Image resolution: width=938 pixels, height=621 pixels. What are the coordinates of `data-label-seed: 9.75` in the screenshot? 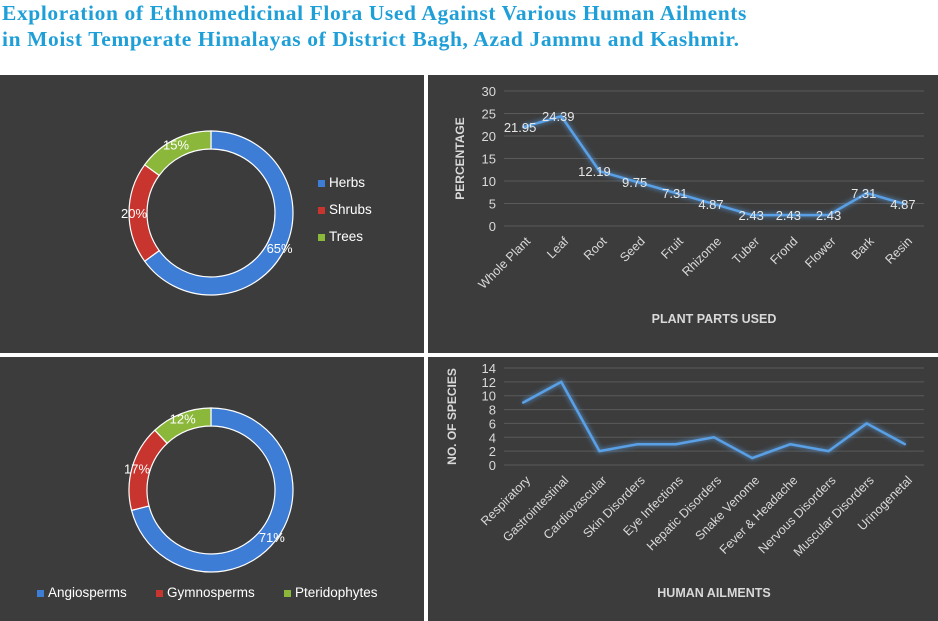 It's located at (634, 182).